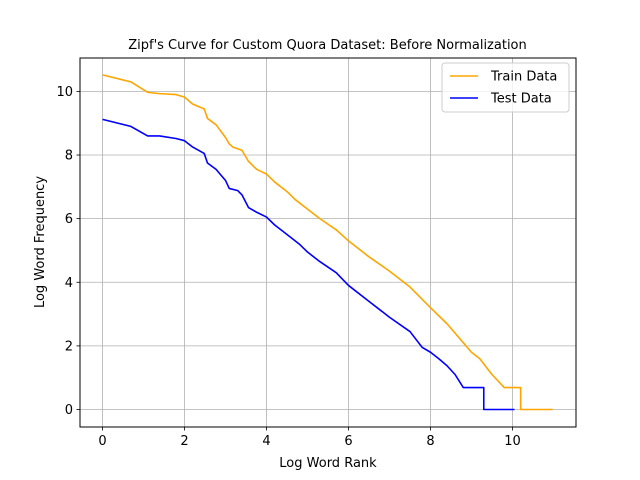  What do you see at coordinates (40, 242) in the screenshot?
I see `y-axis-label: Log Word Frequency` at bounding box center [40, 242].